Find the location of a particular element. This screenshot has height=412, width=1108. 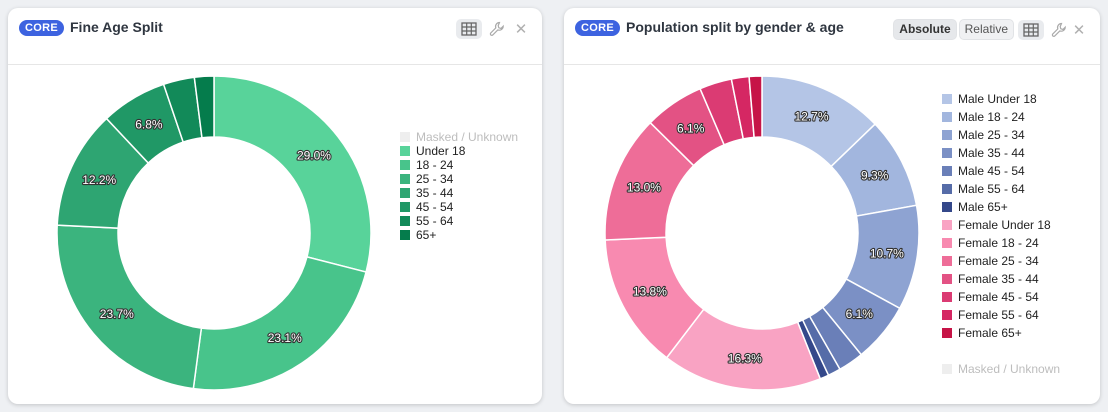

legend-item-35-44: 35 - 44 is located at coordinates (427, 193).